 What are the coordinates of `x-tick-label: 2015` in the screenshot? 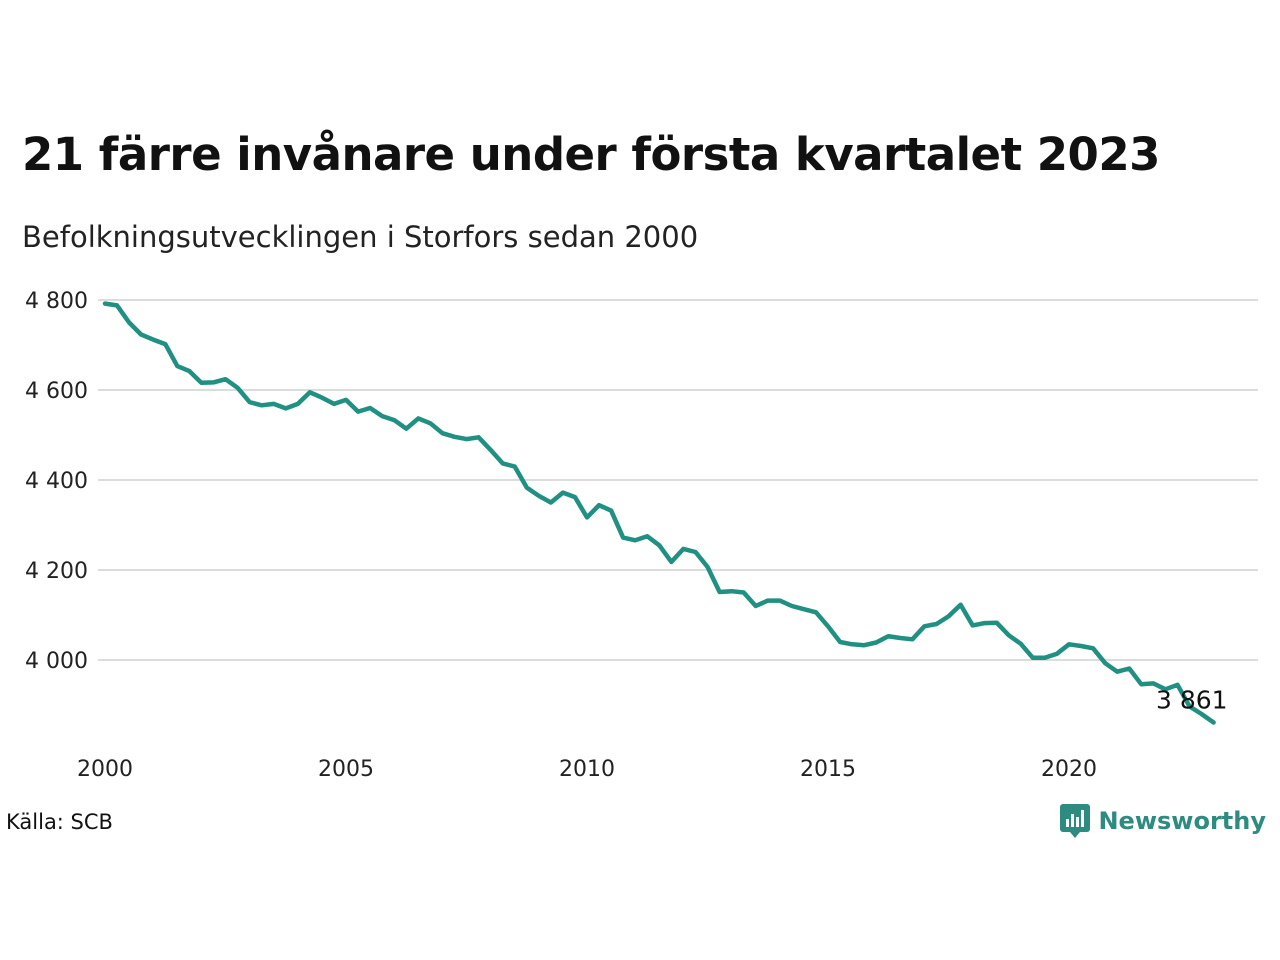 It's located at (828, 769).